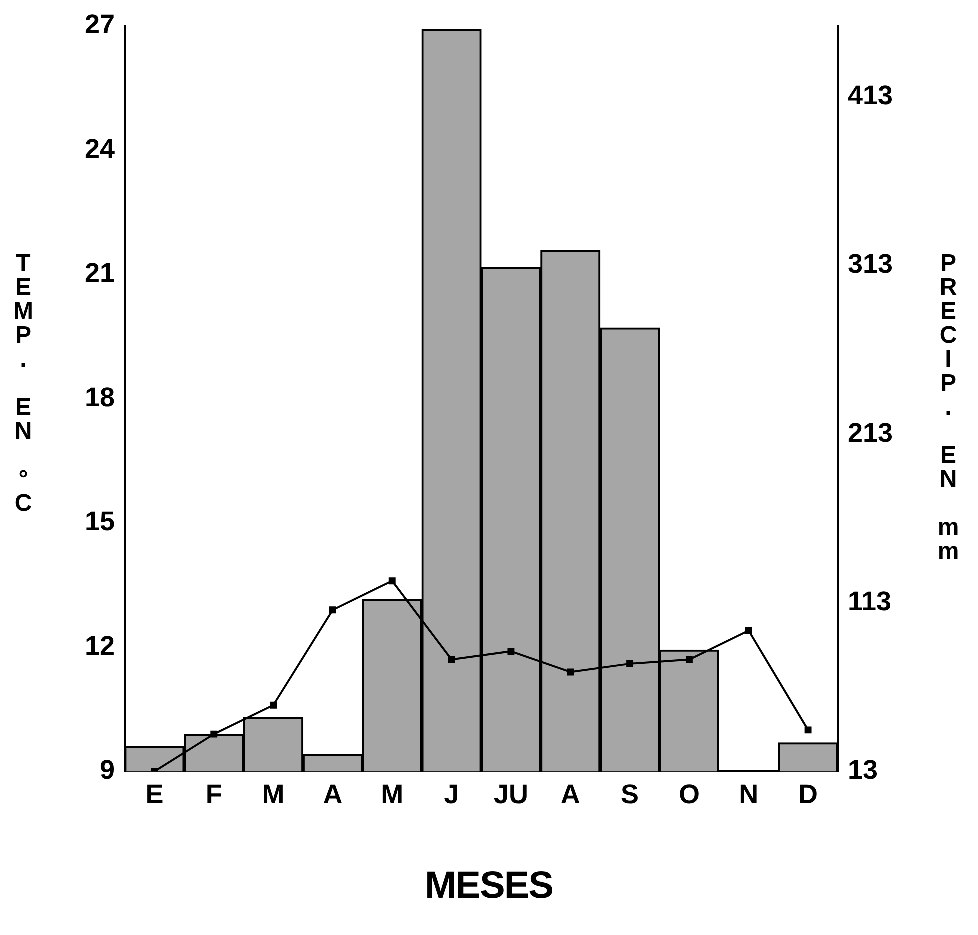 The image size is (978, 935). Describe the element at coordinates (452, 794) in the screenshot. I see `x-tick-label: J` at that location.